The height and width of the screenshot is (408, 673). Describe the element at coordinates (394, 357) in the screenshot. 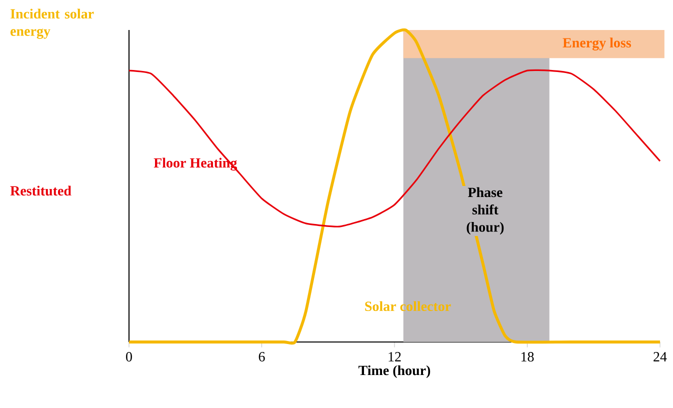

I see `x-tick-label: 12` at that location.